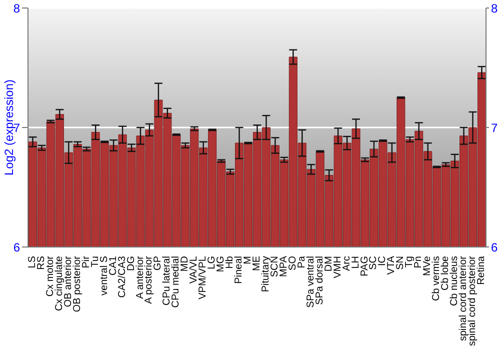  Describe the element at coordinates (16, 127) in the screenshot. I see `y-tick-label: 7` at that location.